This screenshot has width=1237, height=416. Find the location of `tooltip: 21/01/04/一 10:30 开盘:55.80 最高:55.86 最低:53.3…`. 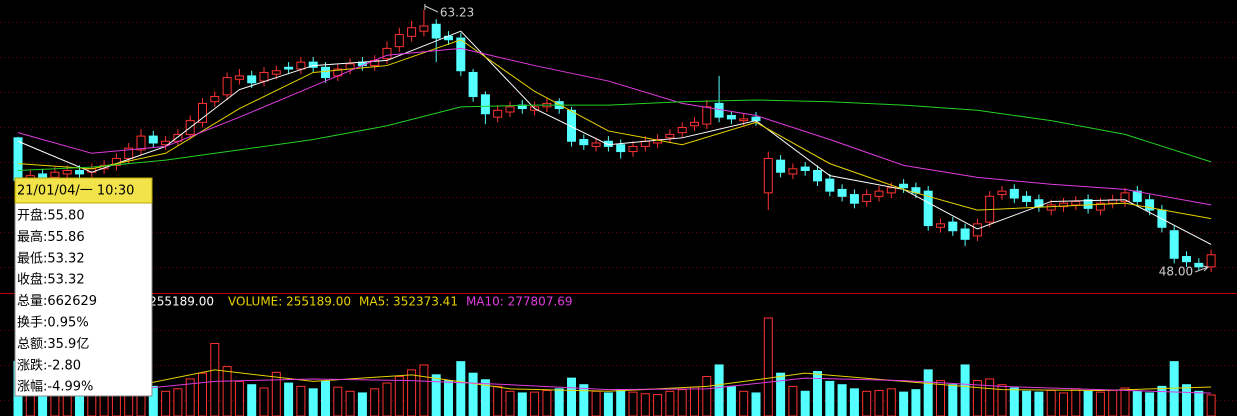

tooltip: 21/01/04/一 10:30 开盘:55.80 最高:55.86 最低:53.3… is located at coordinates (83, 287).